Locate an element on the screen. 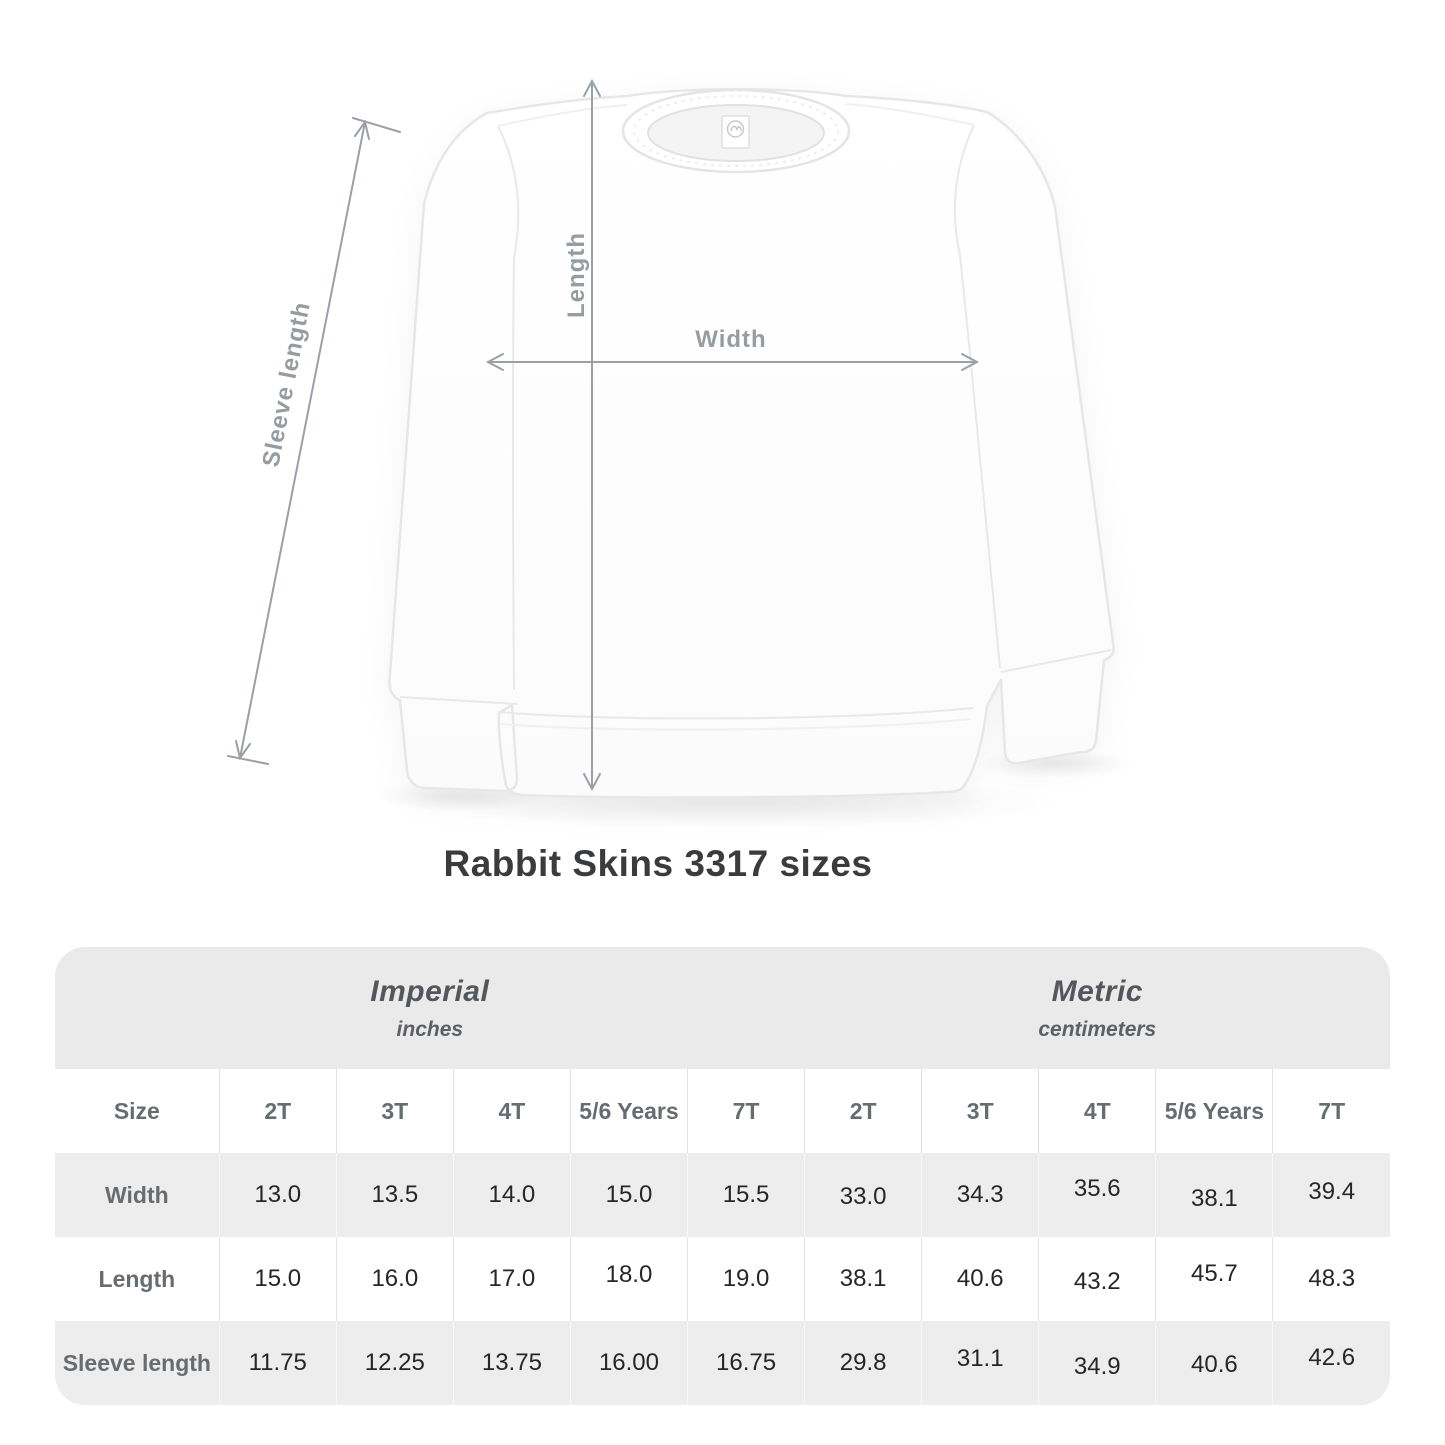 The width and height of the screenshot is (1445, 1445). table-cell: 45.7 is located at coordinates (1214, 1279).